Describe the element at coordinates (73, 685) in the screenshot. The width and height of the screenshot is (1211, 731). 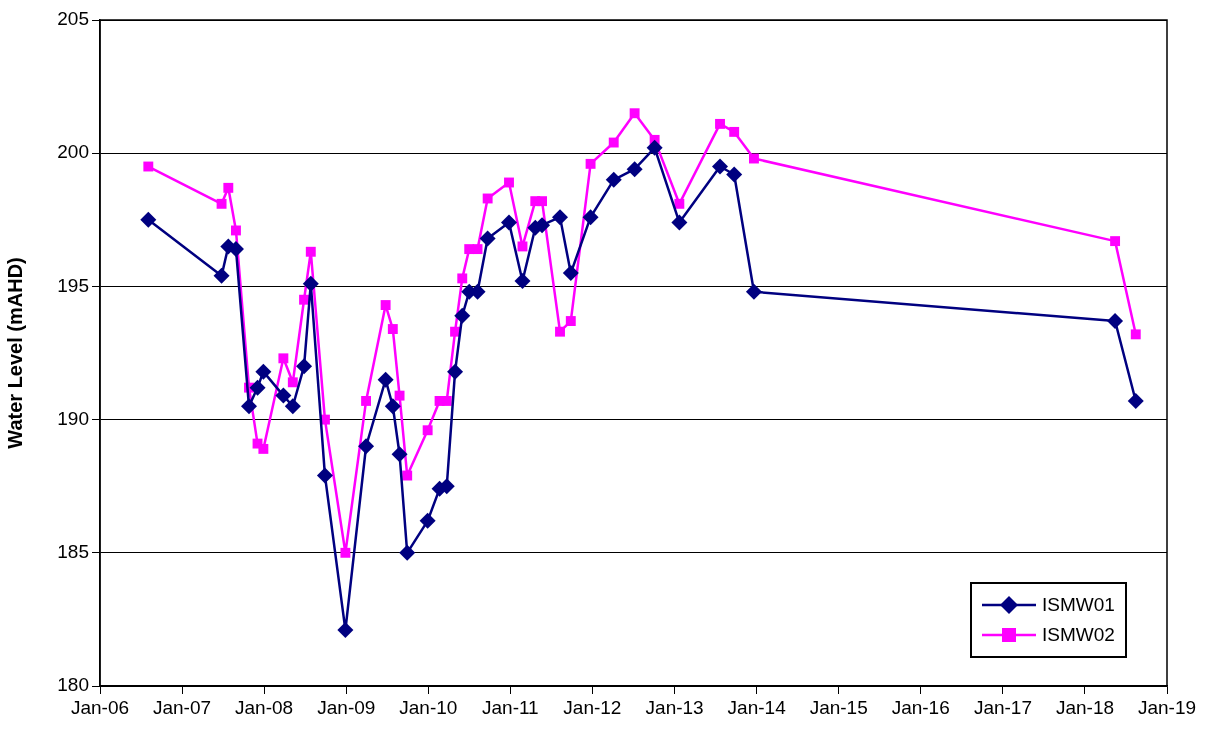
I see `y-tick-label: 180` at that location.